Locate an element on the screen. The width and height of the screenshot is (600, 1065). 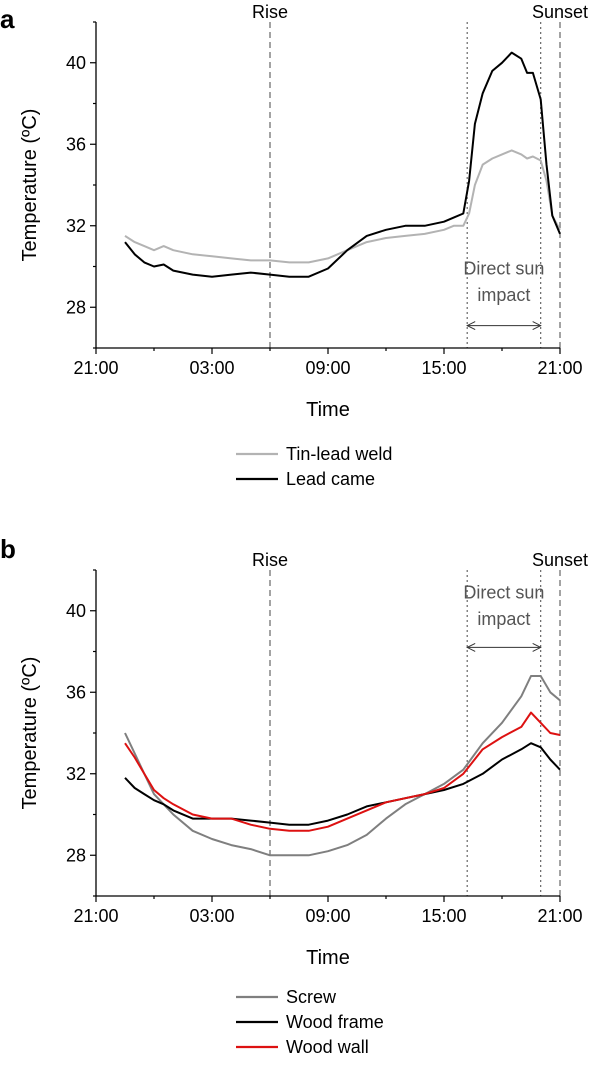
series-line-wood-wall is located at coordinates (342, 771).